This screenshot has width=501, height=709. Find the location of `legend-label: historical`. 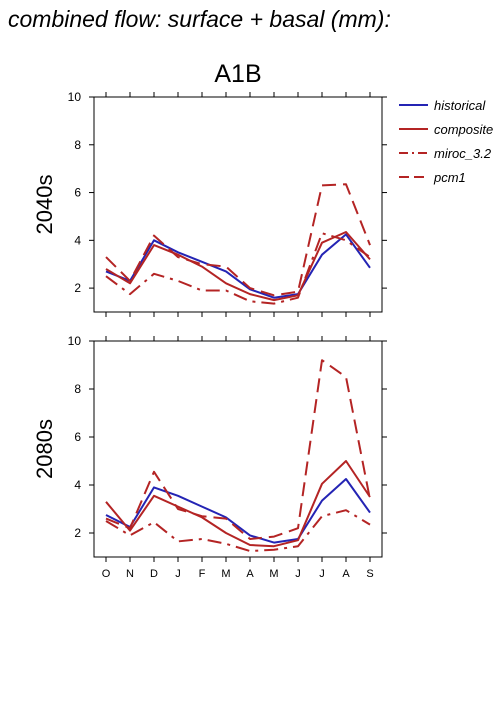

legend-label: historical is located at coordinates (460, 105).